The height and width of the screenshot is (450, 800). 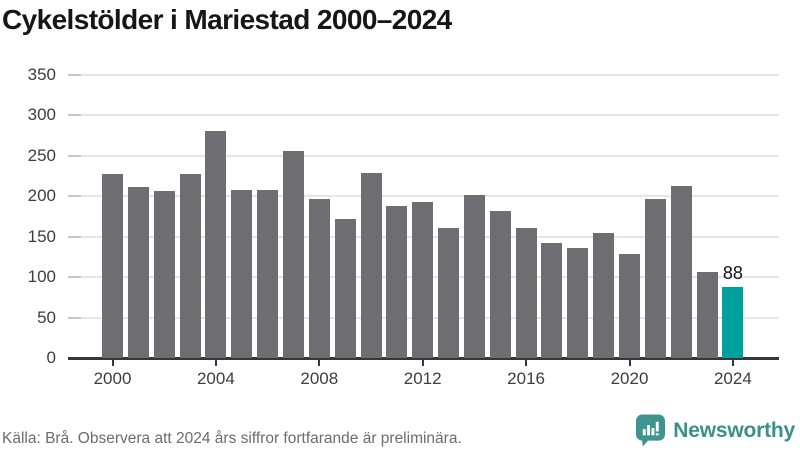 I want to click on bar-2004, so click(x=216, y=244).